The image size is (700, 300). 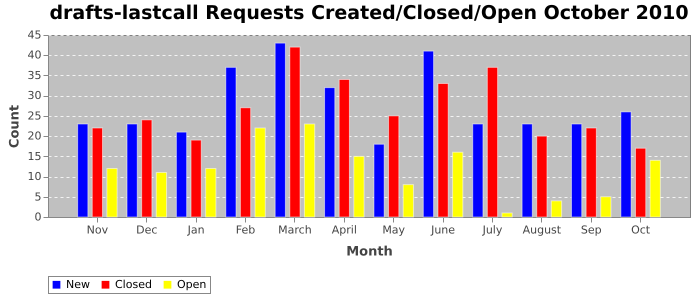 I want to click on legend-label: Closed, so click(x=133, y=284).